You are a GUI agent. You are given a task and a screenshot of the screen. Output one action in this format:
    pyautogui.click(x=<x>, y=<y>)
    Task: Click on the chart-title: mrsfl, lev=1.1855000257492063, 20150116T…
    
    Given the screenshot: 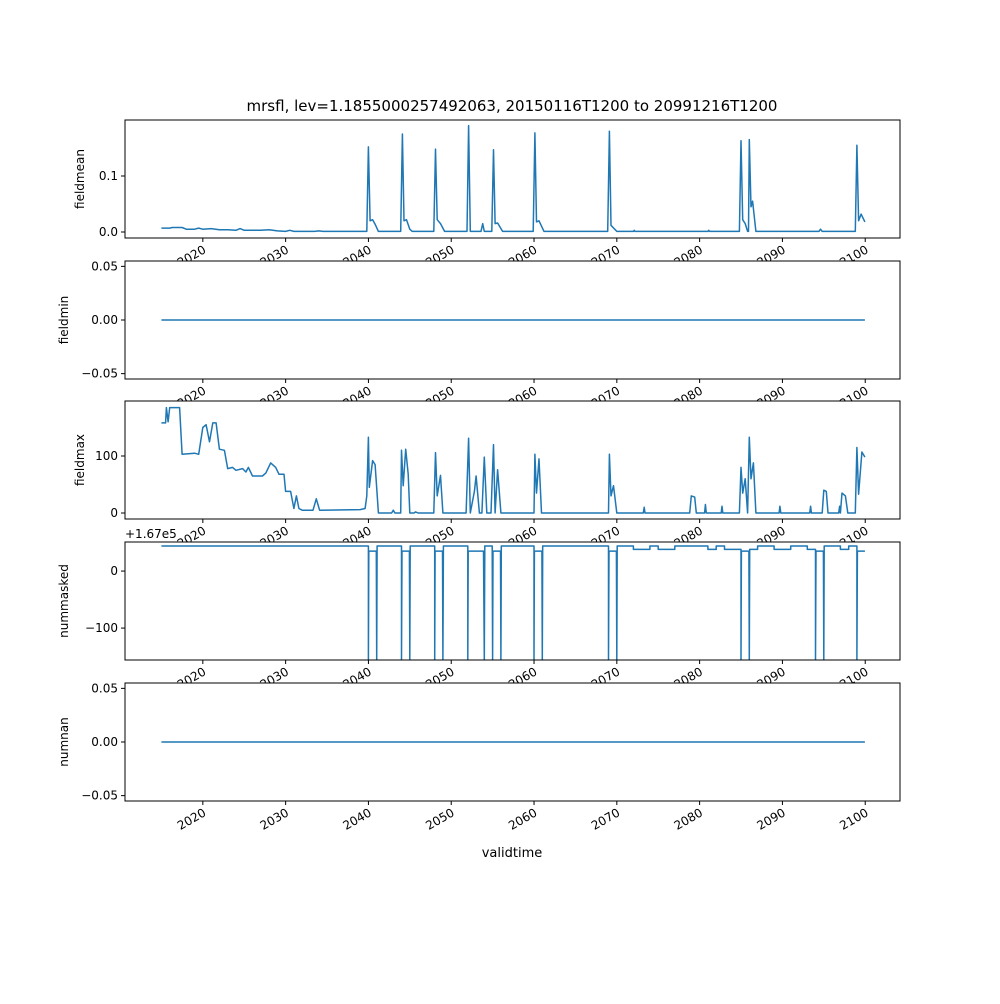 What is the action you would take?
    pyautogui.click(x=512, y=106)
    